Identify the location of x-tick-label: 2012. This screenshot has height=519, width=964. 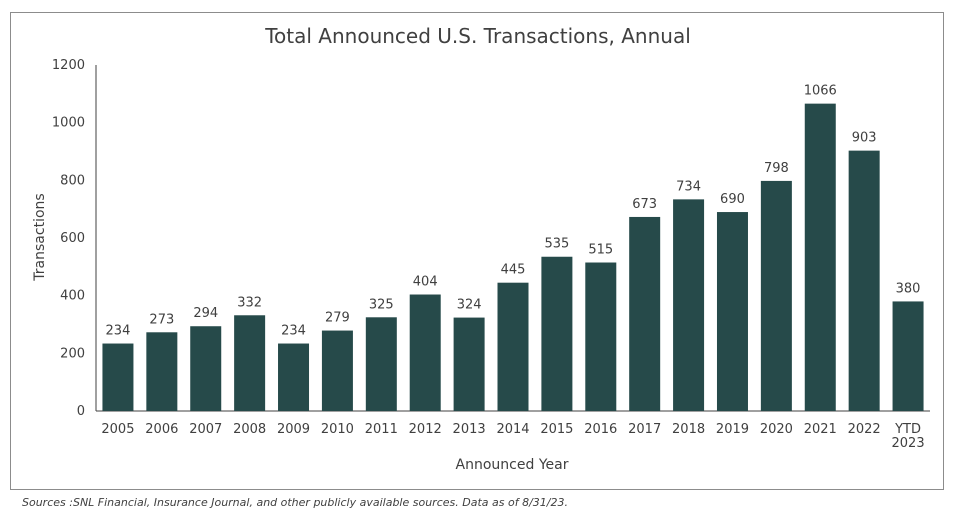
(425, 429).